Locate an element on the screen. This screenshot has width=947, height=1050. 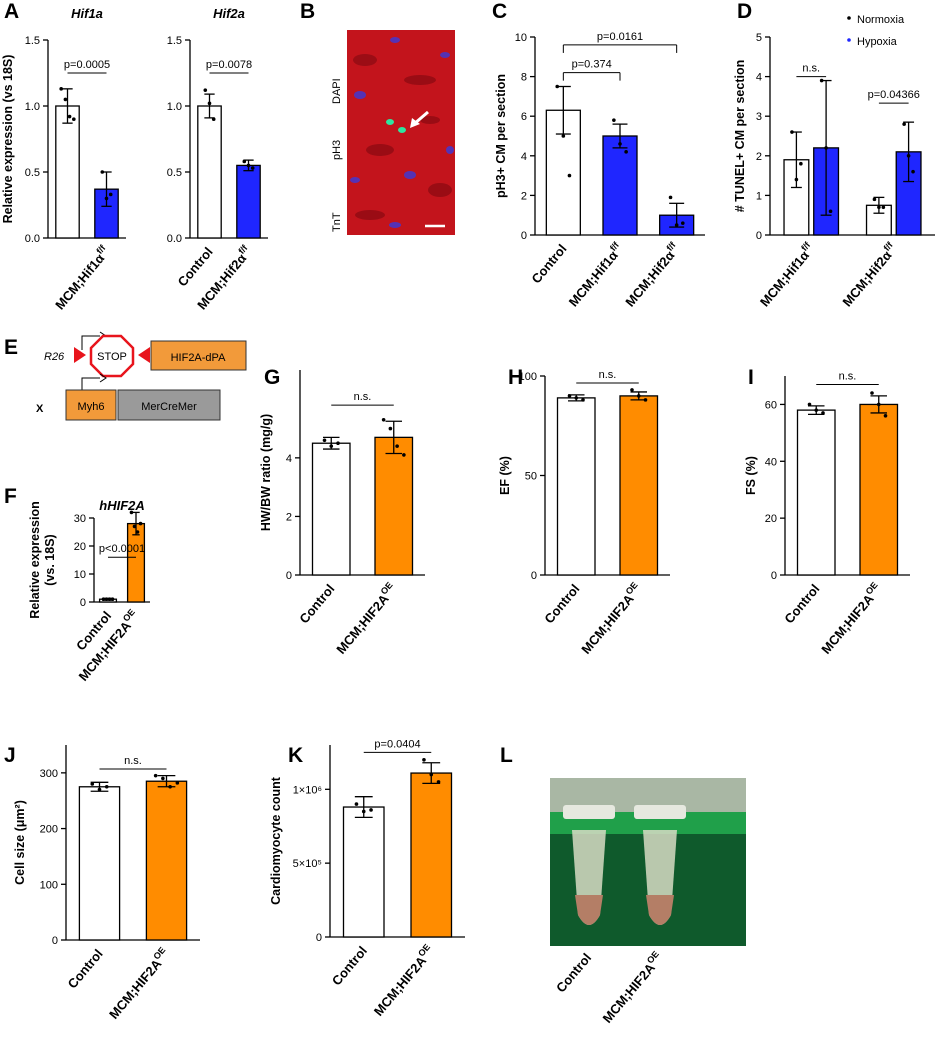
diagram-label: MerCreMer is located at coordinates (169, 407).